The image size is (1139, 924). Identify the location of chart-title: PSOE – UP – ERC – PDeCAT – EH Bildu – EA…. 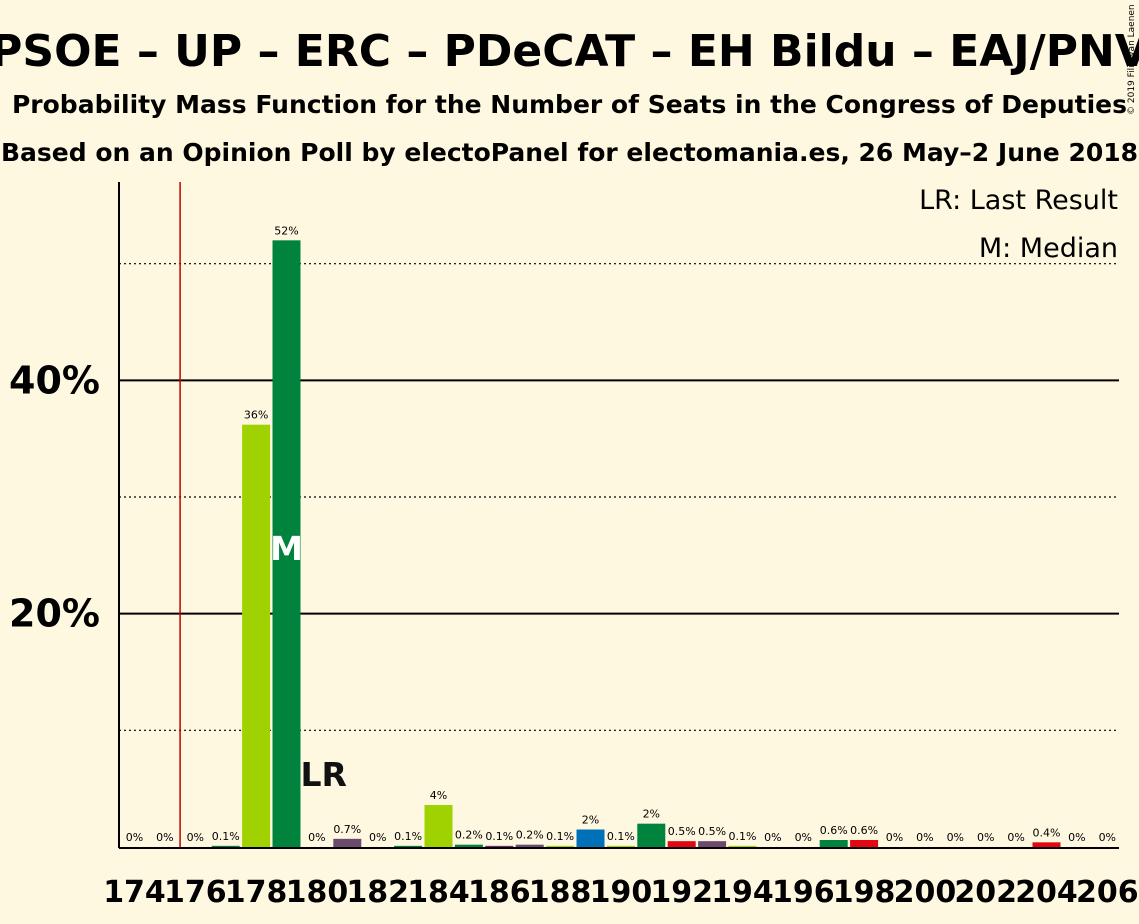
(569, 51).